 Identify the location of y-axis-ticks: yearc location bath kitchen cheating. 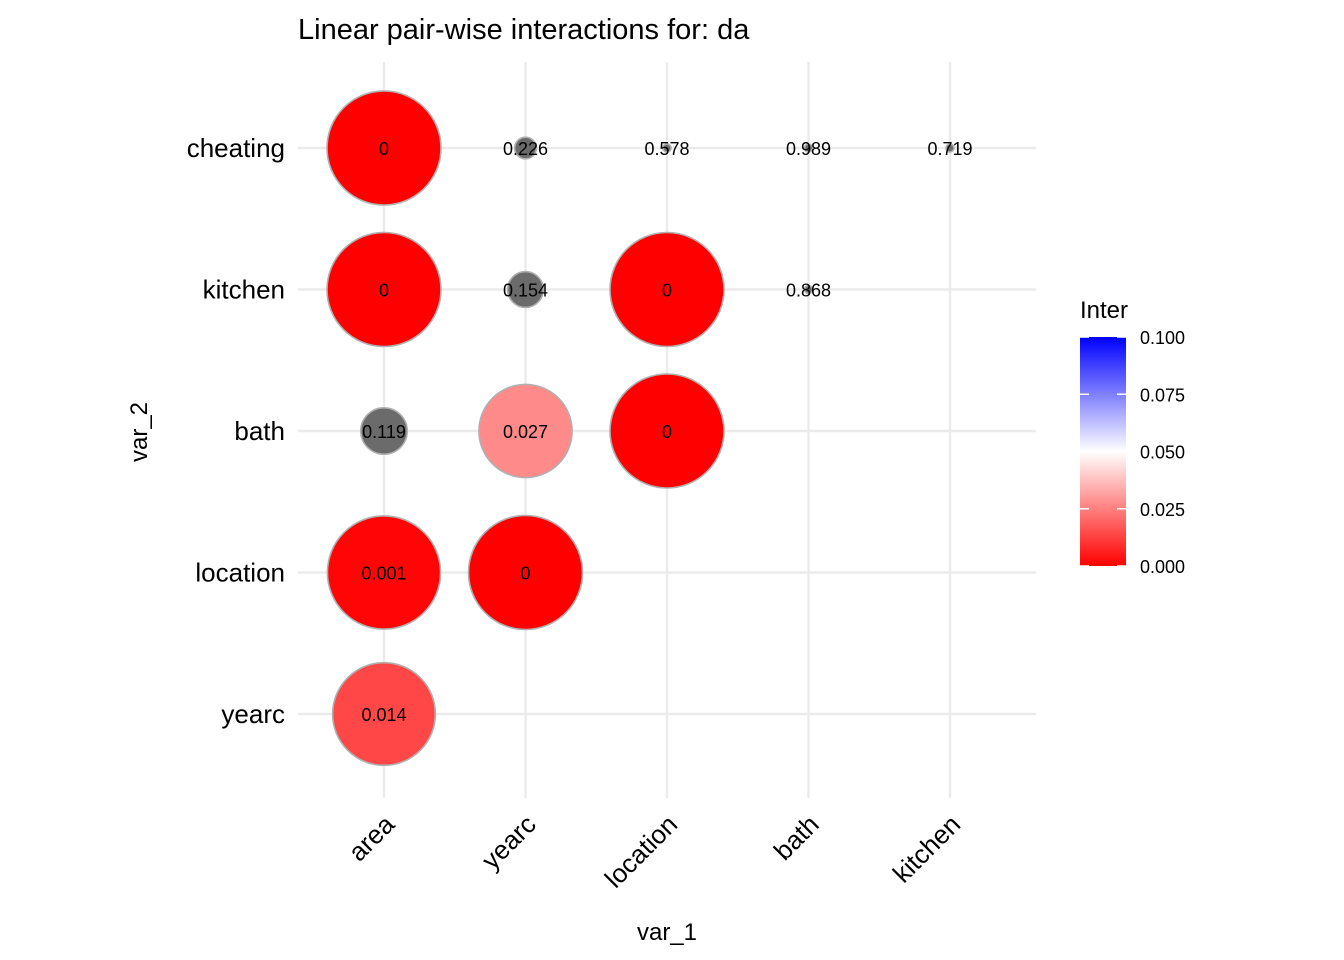
(236, 431).